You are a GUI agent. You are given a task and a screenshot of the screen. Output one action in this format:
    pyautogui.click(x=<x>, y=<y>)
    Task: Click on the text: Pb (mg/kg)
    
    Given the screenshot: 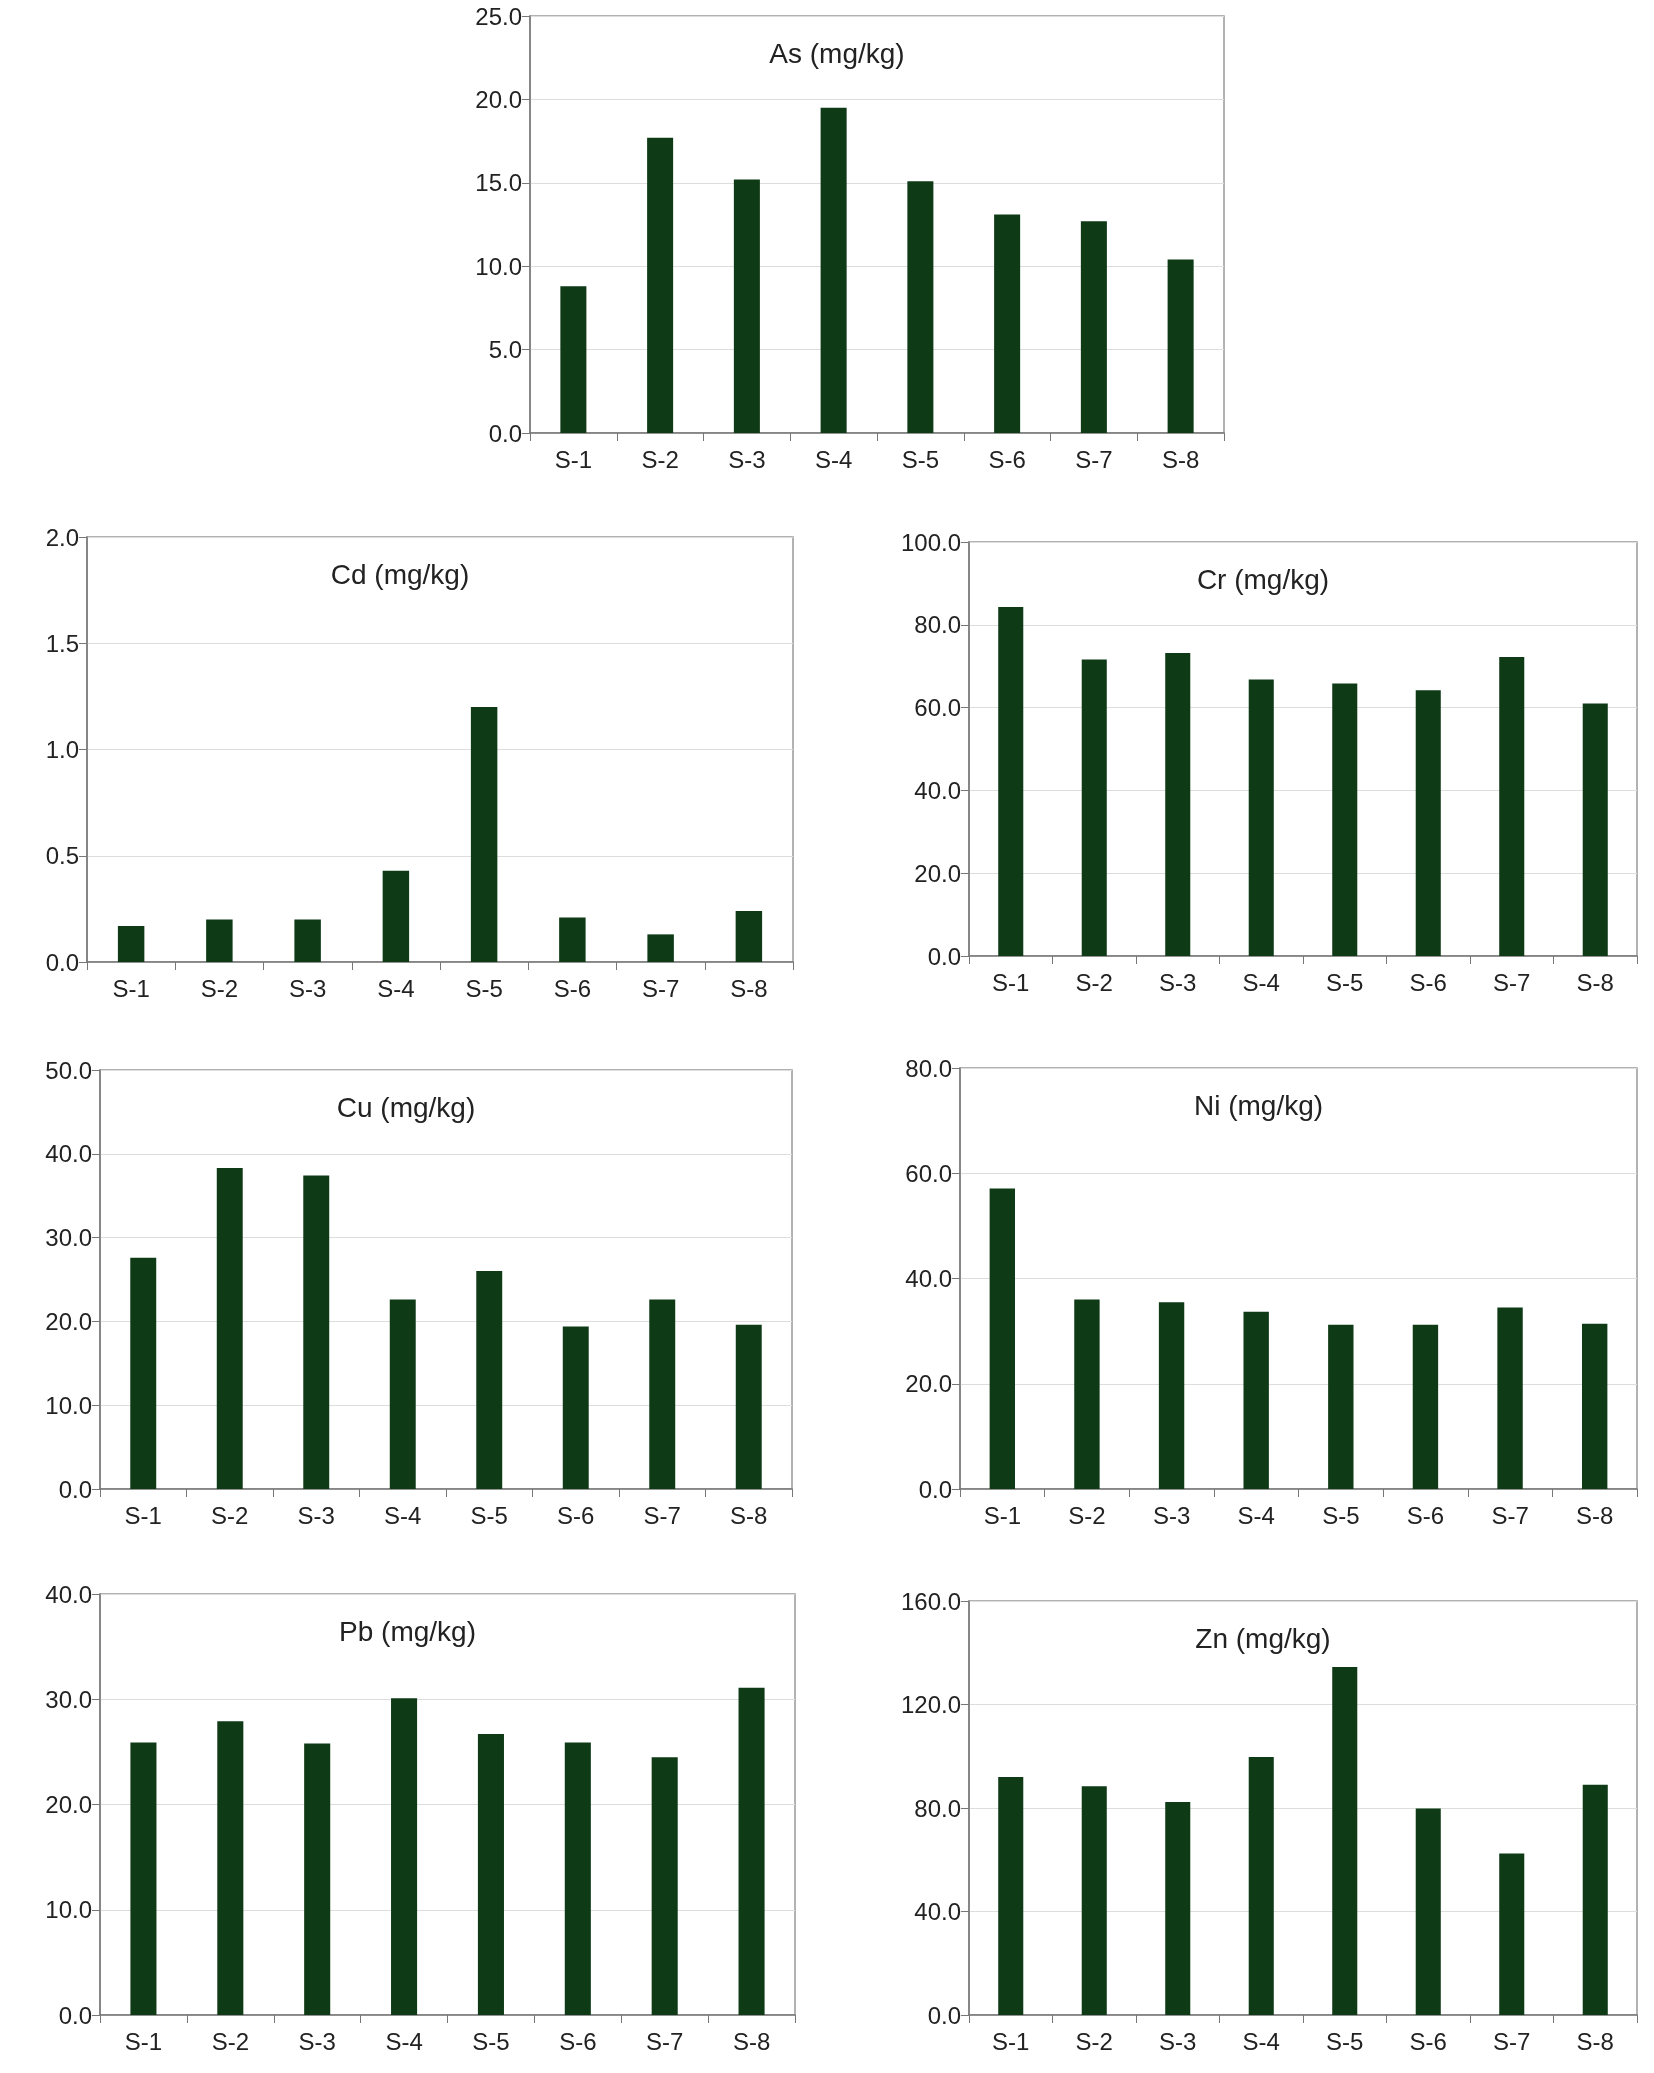 What is the action you would take?
    pyautogui.click(x=407, y=1631)
    